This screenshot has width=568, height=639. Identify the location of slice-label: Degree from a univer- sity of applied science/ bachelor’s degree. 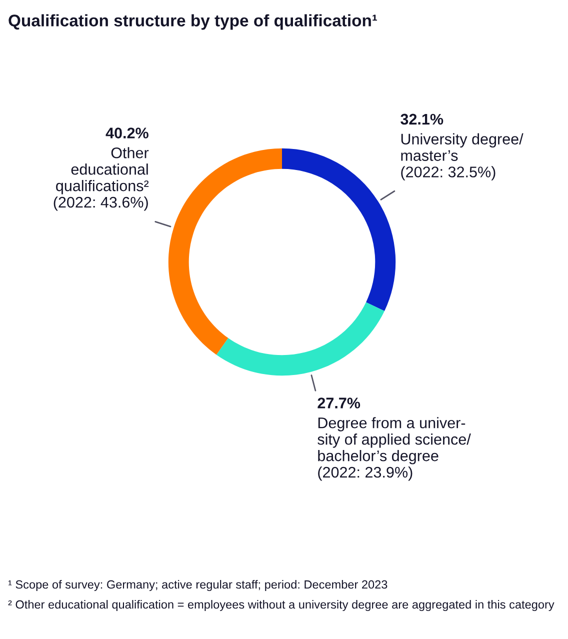
(394, 440).